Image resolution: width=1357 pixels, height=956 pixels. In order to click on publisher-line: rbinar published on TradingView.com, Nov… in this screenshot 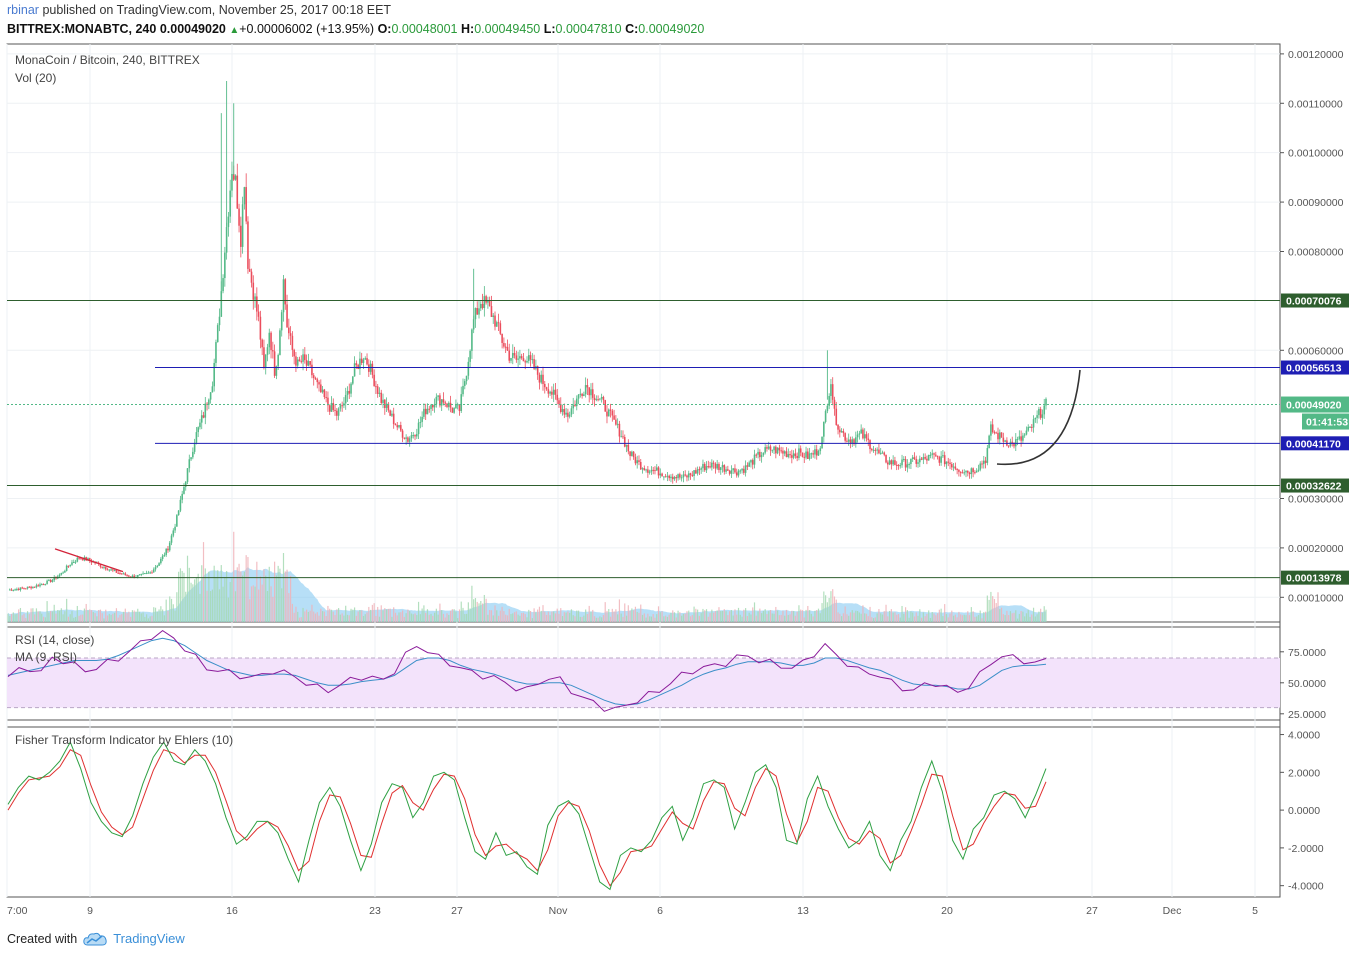, I will do `click(199, 10)`.